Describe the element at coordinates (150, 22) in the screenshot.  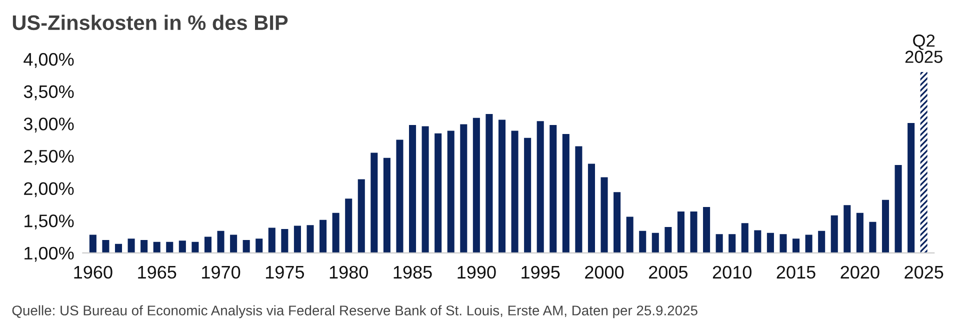
I see `chart-title: US-Zinskosten in % des BIP` at that location.